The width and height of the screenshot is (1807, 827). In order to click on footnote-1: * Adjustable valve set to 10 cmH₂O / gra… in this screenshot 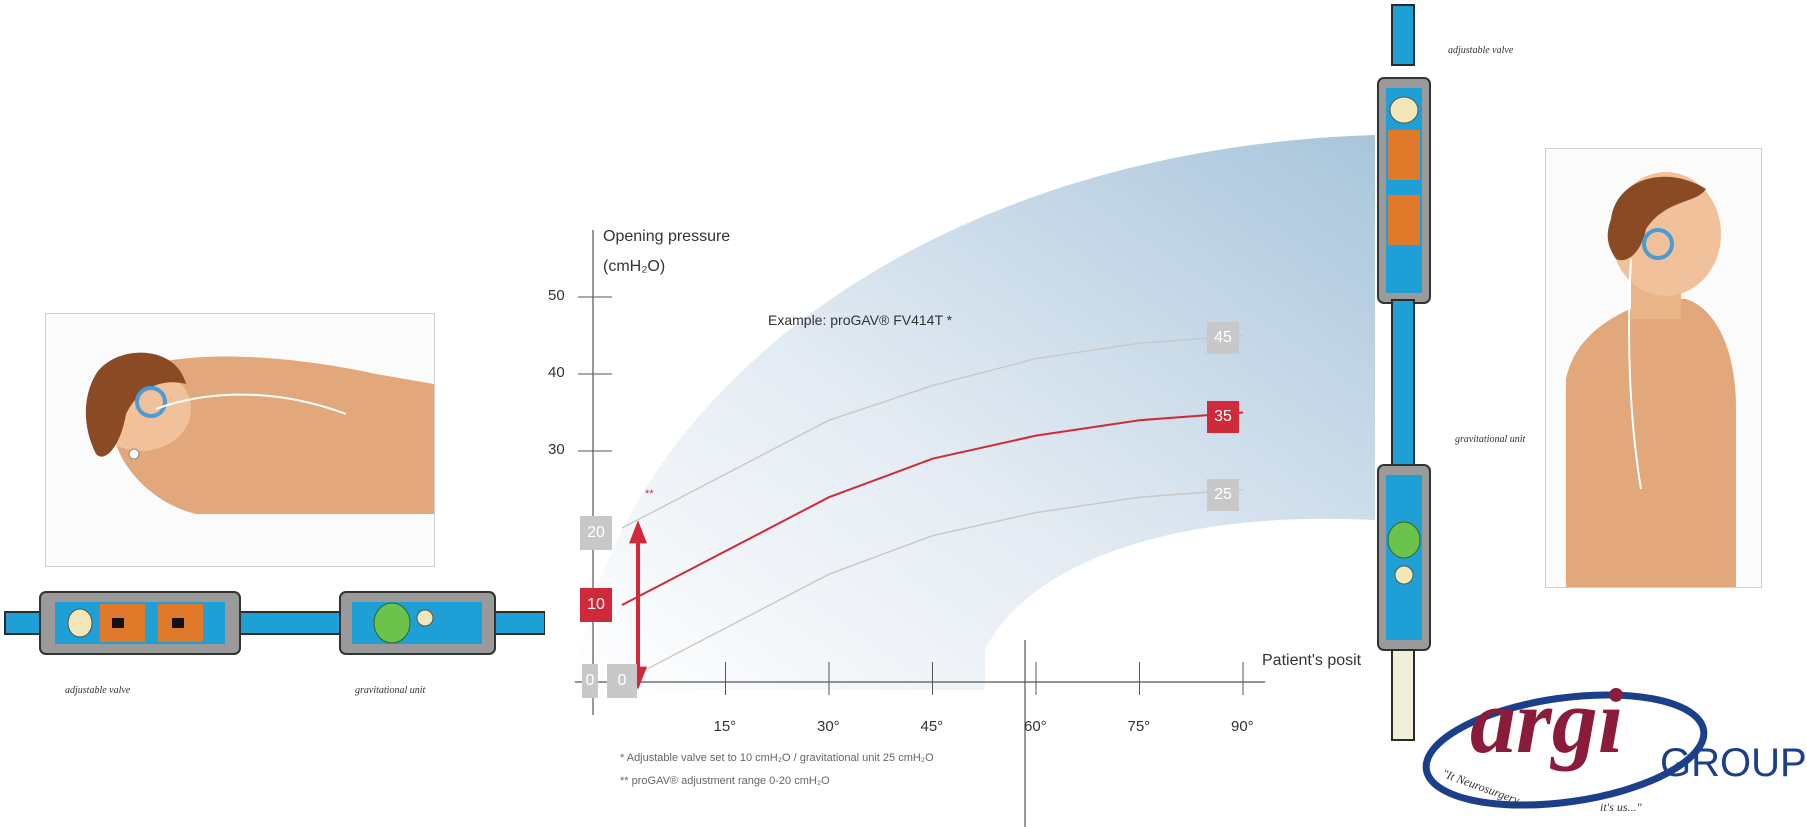, I will do `click(777, 758)`.